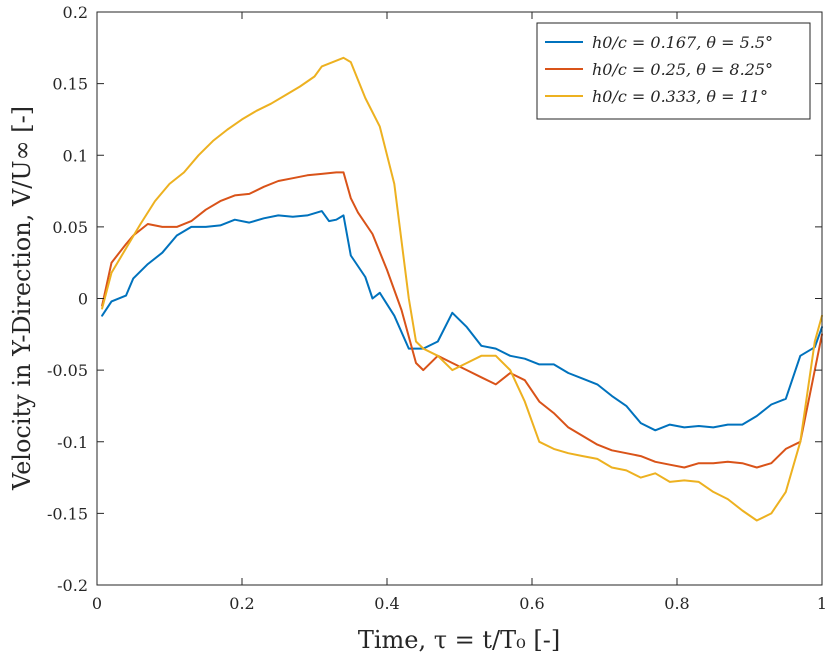 The width and height of the screenshot is (830, 672). I want to click on y-tick-label: -0.15, so click(67, 513).